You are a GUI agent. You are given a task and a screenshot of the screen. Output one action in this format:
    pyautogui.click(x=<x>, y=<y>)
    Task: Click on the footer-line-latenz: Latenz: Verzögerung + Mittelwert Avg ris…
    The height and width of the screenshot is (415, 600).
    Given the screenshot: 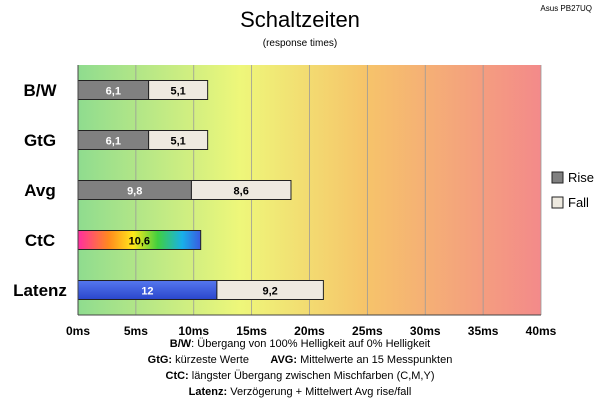 What is the action you would take?
    pyautogui.click(x=300, y=392)
    